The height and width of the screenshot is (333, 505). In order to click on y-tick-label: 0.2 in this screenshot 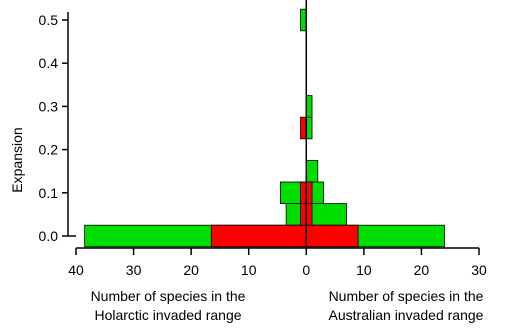, I will do `click(49, 150)`.